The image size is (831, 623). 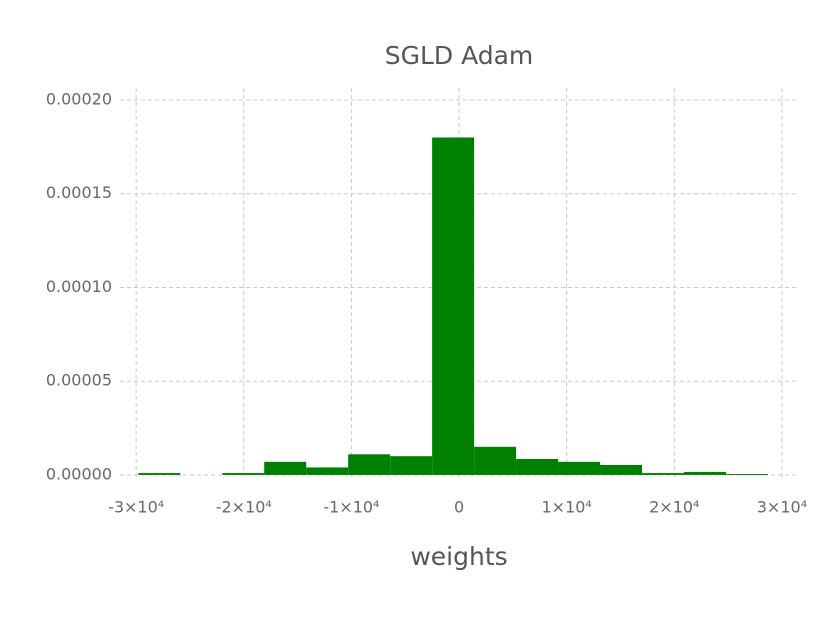 I want to click on x-tick-label: 0, so click(x=459, y=507).